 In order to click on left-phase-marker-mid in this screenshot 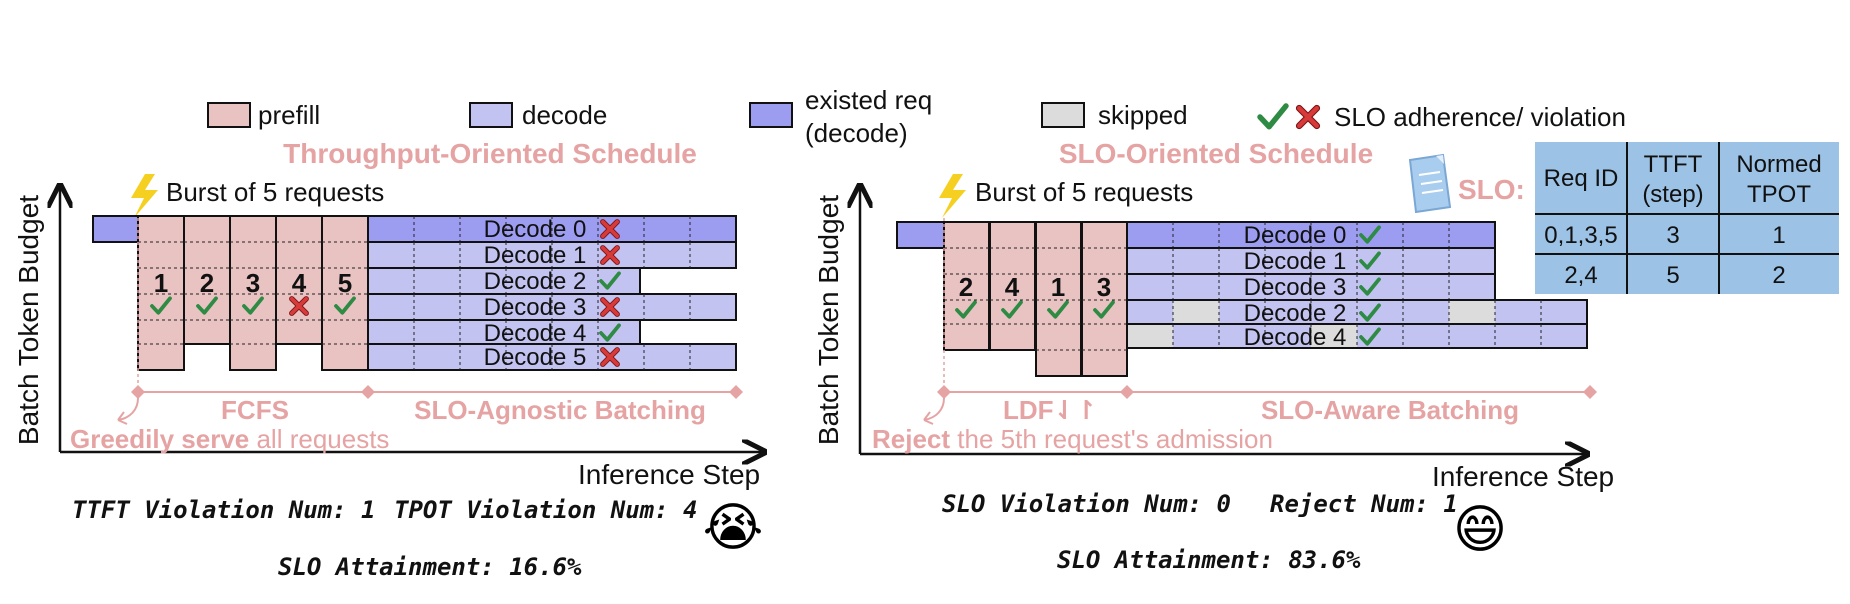, I will do `click(368, 392)`.